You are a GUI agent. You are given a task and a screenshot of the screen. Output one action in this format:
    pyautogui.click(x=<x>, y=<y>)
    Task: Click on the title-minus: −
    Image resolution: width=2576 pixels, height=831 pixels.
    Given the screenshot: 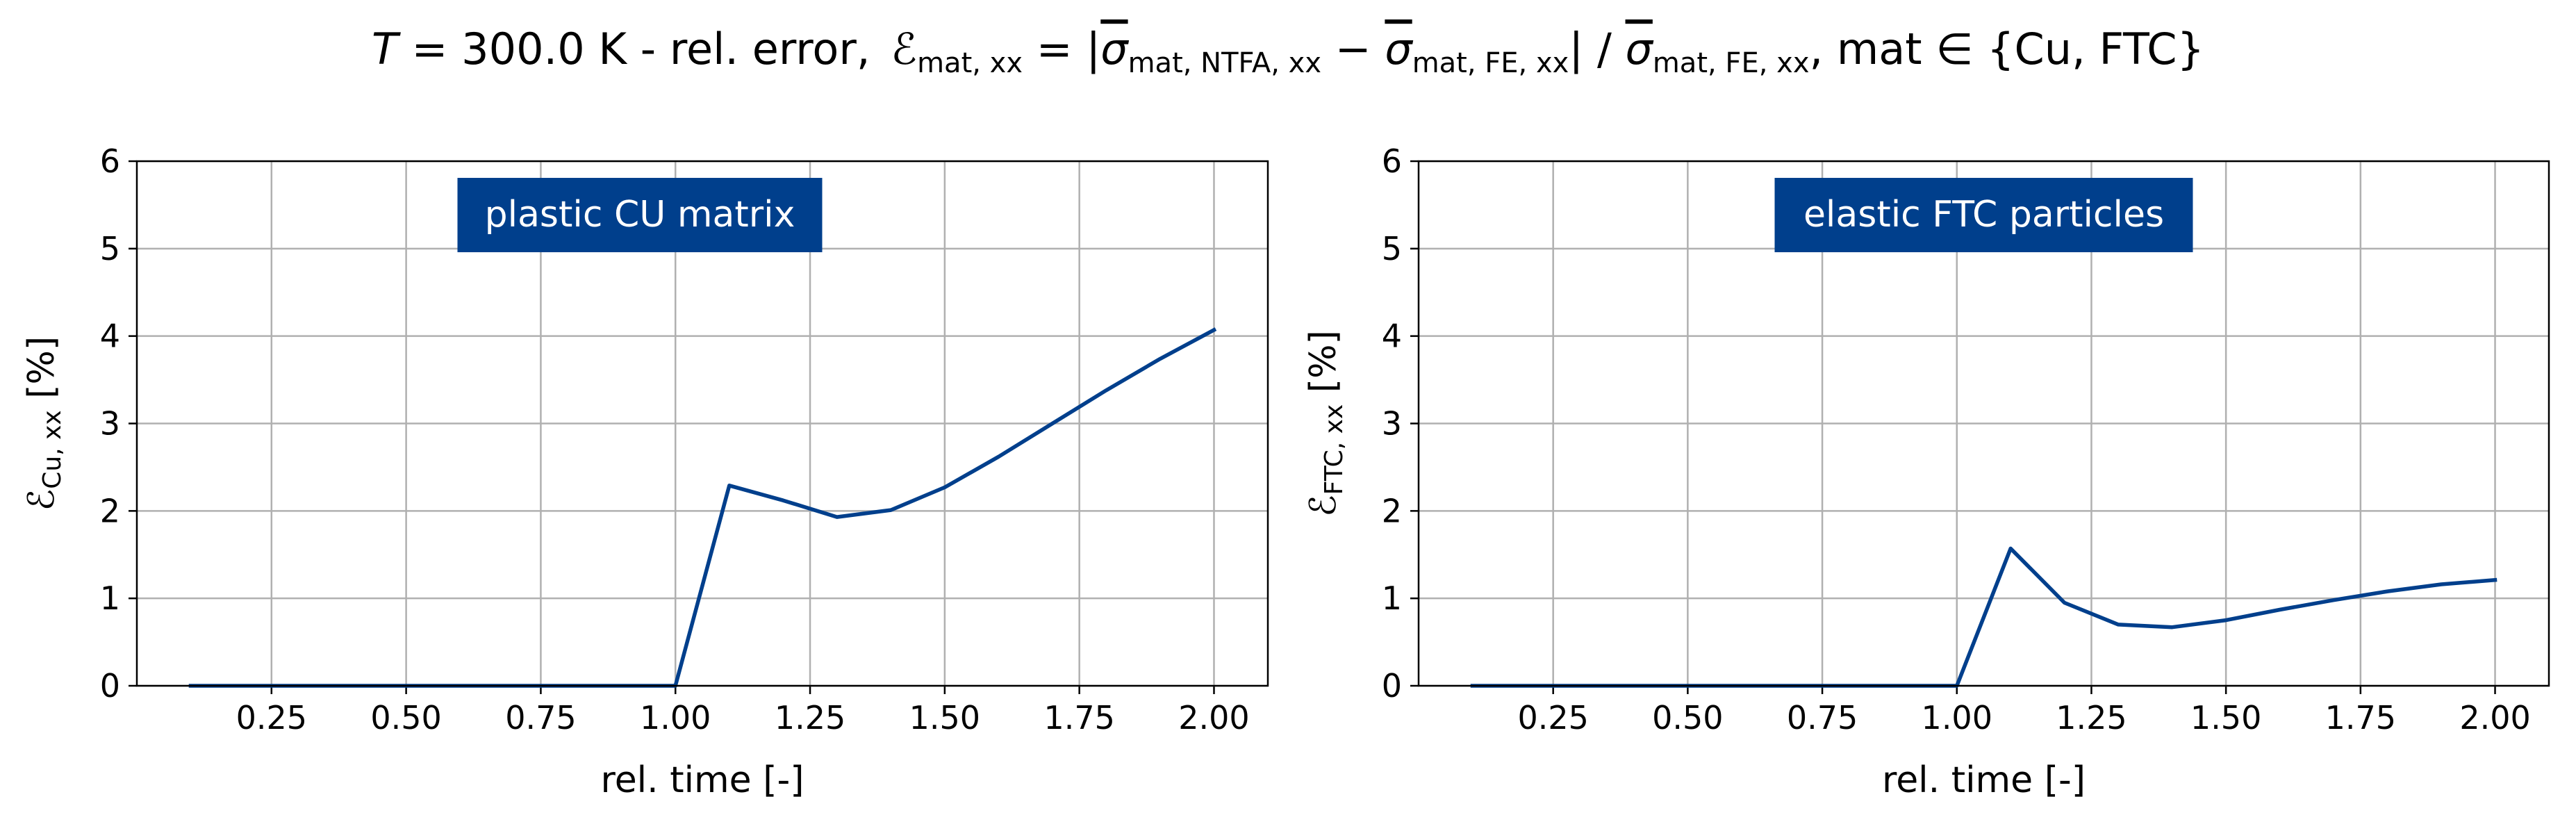 What is the action you would take?
    pyautogui.click(x=1353, y=49)
    